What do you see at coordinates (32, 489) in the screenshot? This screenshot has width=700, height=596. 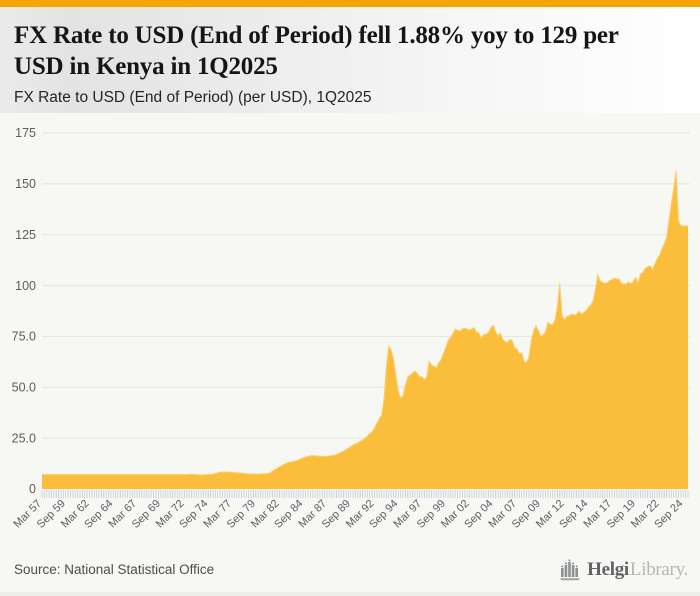 I see `y-axis-tick-label: 0` at bounding box center [32, 489].